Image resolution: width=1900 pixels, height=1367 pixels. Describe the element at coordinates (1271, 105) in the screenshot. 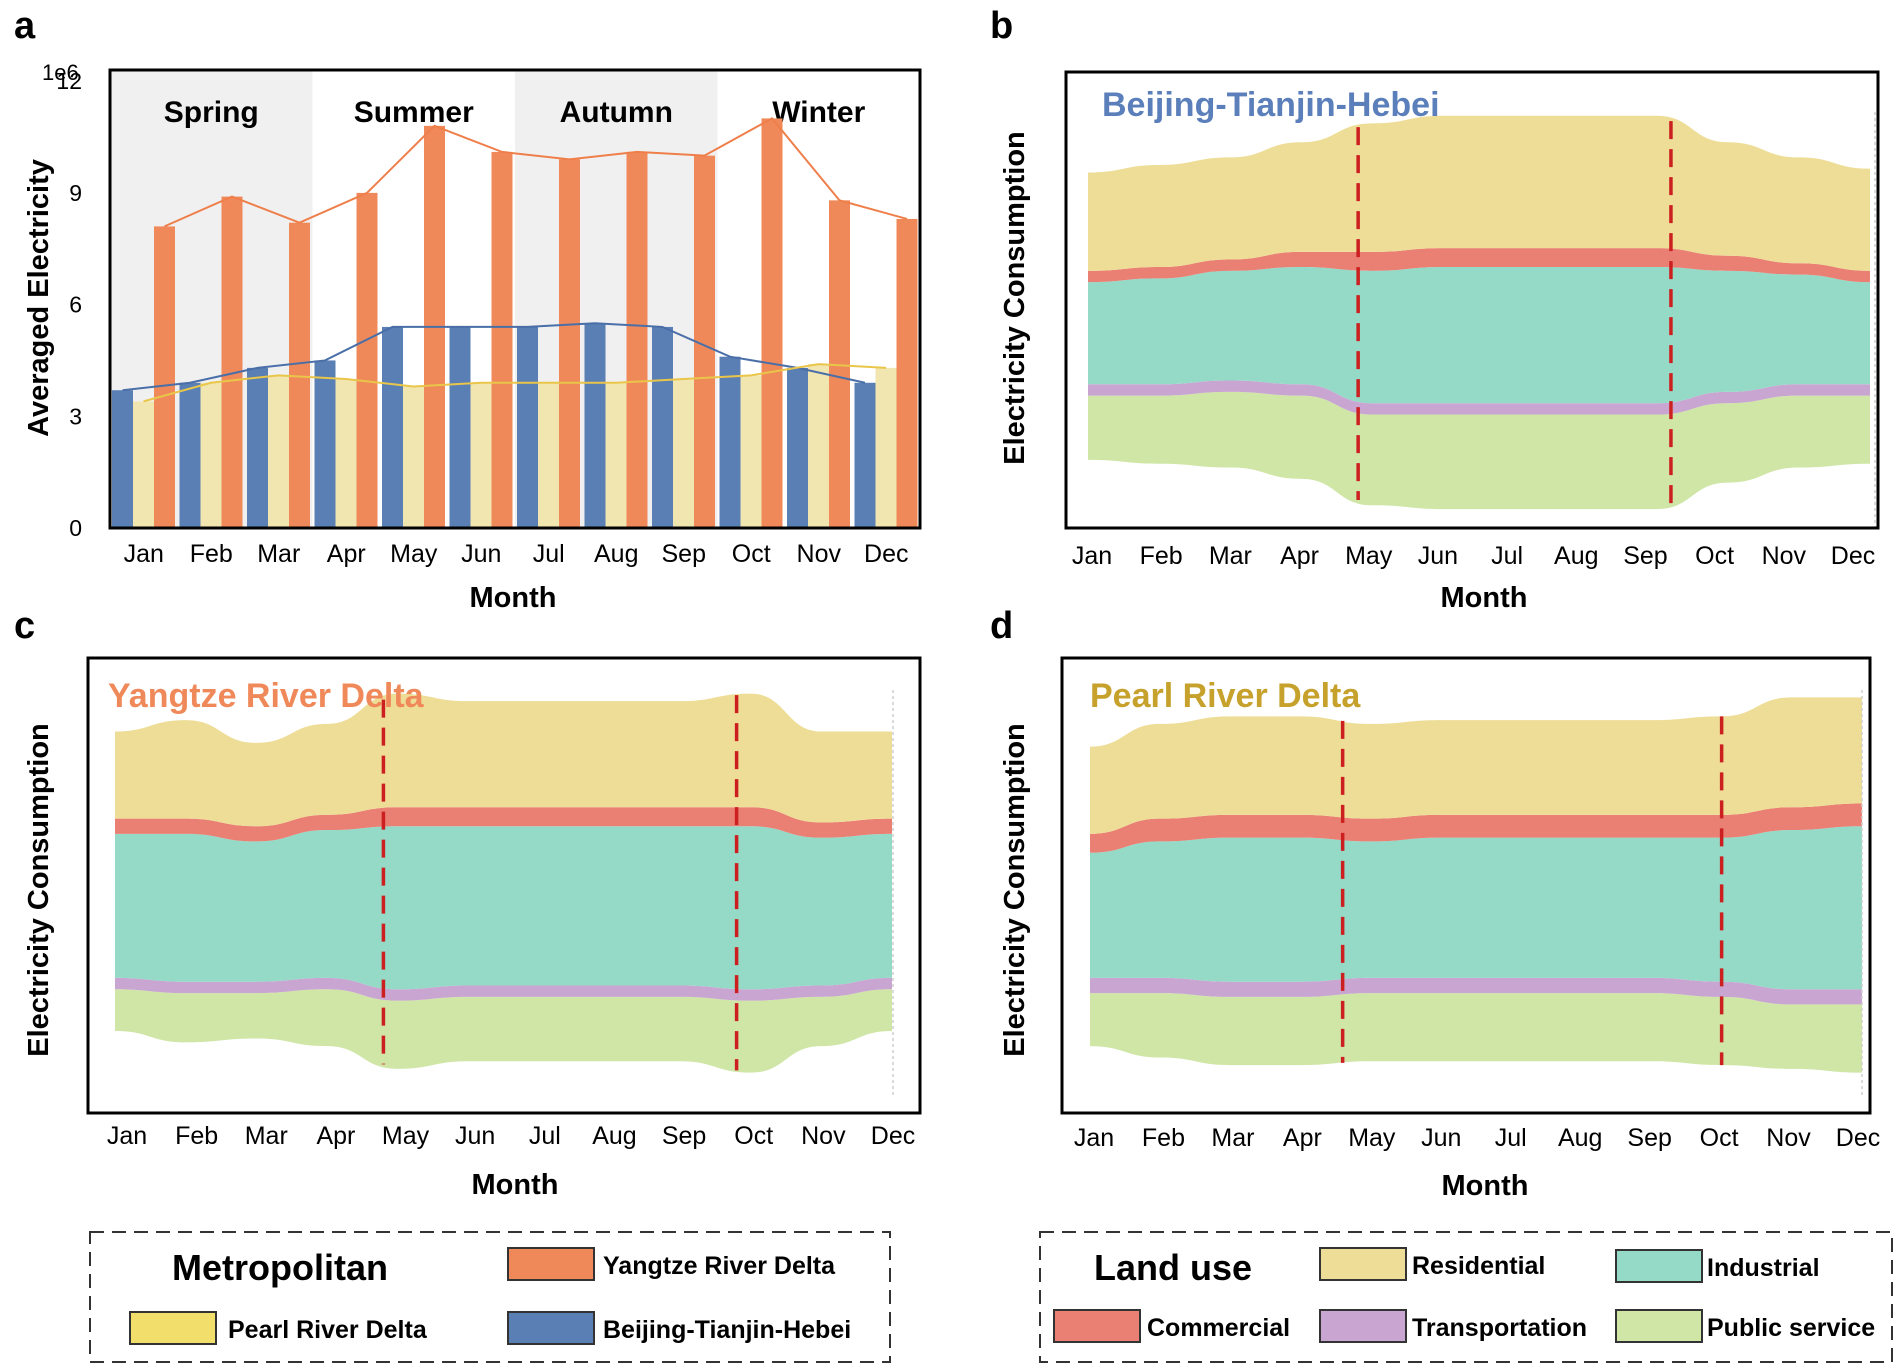

I see `chart-title: Beijing-Tianjin-Hebei` at that location.